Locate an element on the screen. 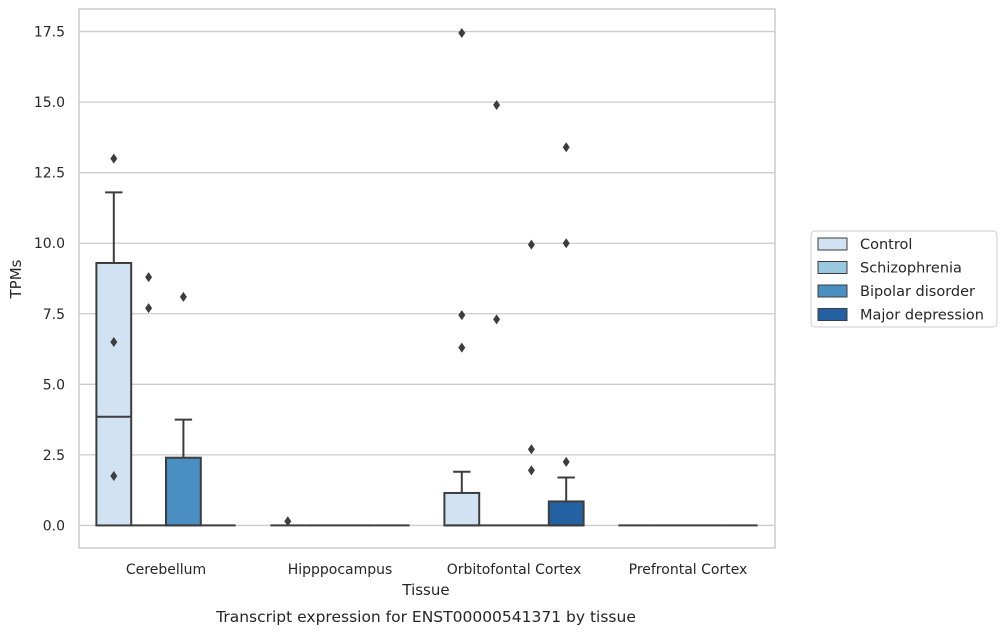  x-tick-label: Prefrontal Cortex is located at coordinates (688, 570).